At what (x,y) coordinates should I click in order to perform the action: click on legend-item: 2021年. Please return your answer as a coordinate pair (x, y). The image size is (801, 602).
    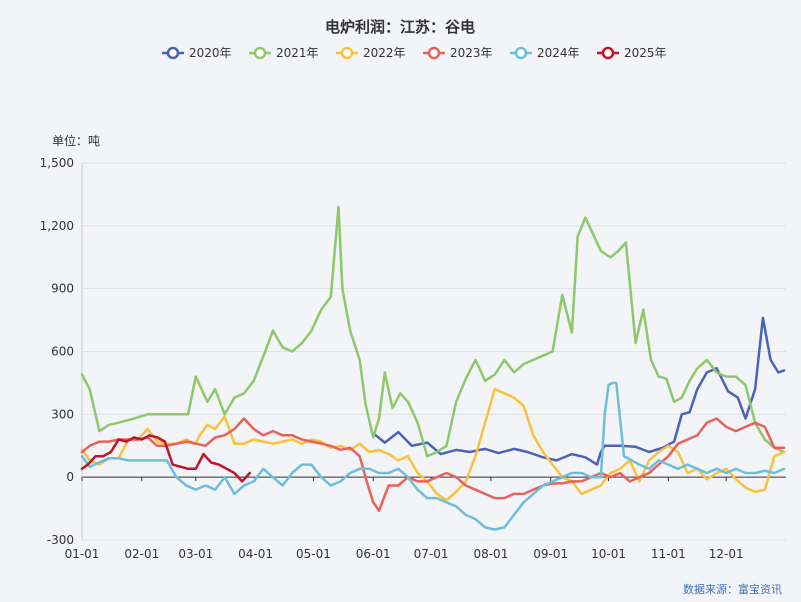
    Looking at the image, I should click on (284, 53).